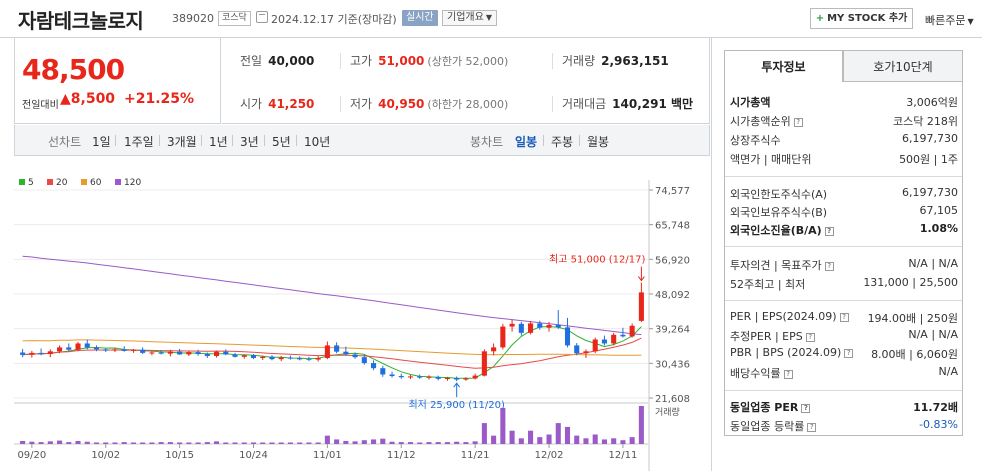 This screenshot has height=471, width=982. Describe the element at coordinates (139, 142) in the screenshot. I see `period-1w: 1주일` at that location.